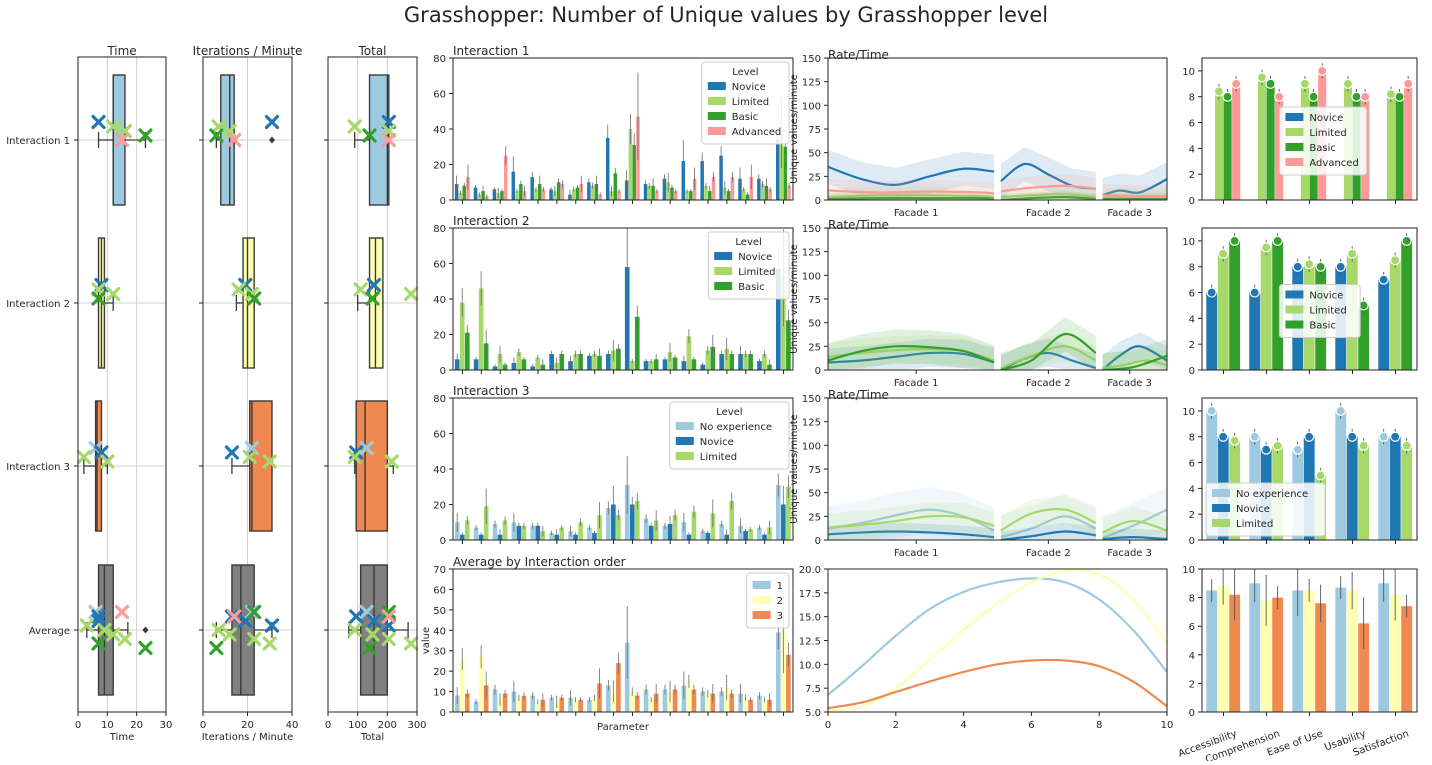  What do you see at coordinates (491, 221) in the screenshot?
I see `panel-title: Interaction 2` at bounding box center [491, 221].